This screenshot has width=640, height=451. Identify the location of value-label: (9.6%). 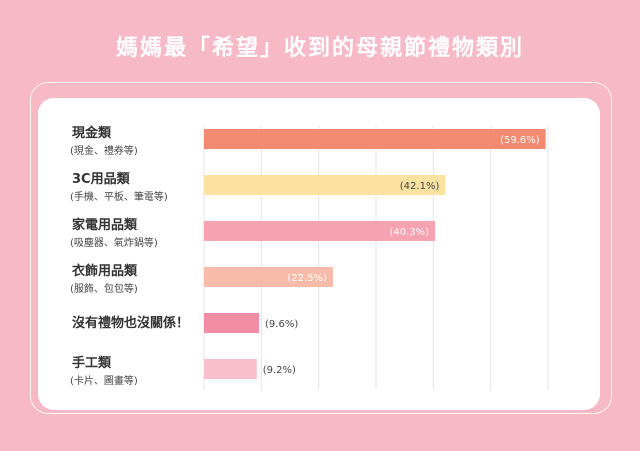
(281, 324).